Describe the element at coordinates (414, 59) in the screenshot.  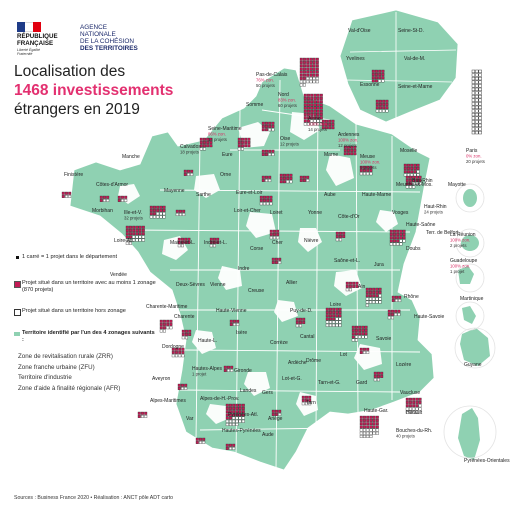
I see `idf-label: Val-de-M.` at that location.